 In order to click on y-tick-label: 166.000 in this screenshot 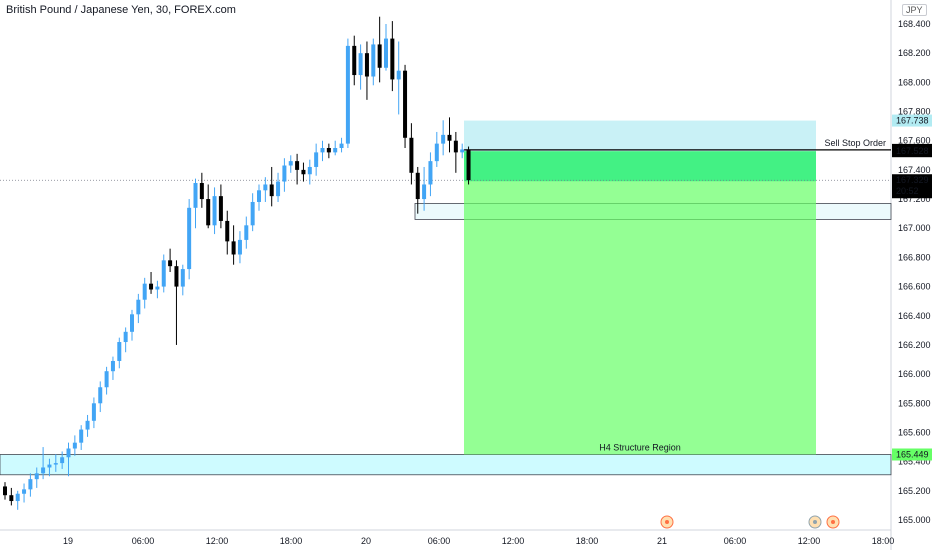, I will do `click(914, 374)`.